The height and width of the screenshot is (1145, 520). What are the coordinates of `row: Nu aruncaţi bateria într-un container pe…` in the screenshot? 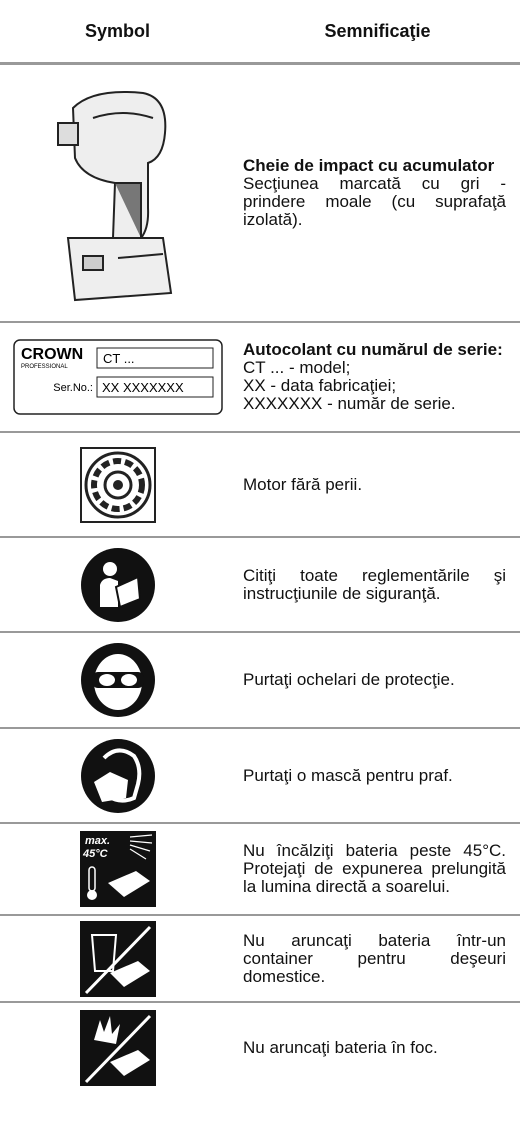 It's located at (260, 959).